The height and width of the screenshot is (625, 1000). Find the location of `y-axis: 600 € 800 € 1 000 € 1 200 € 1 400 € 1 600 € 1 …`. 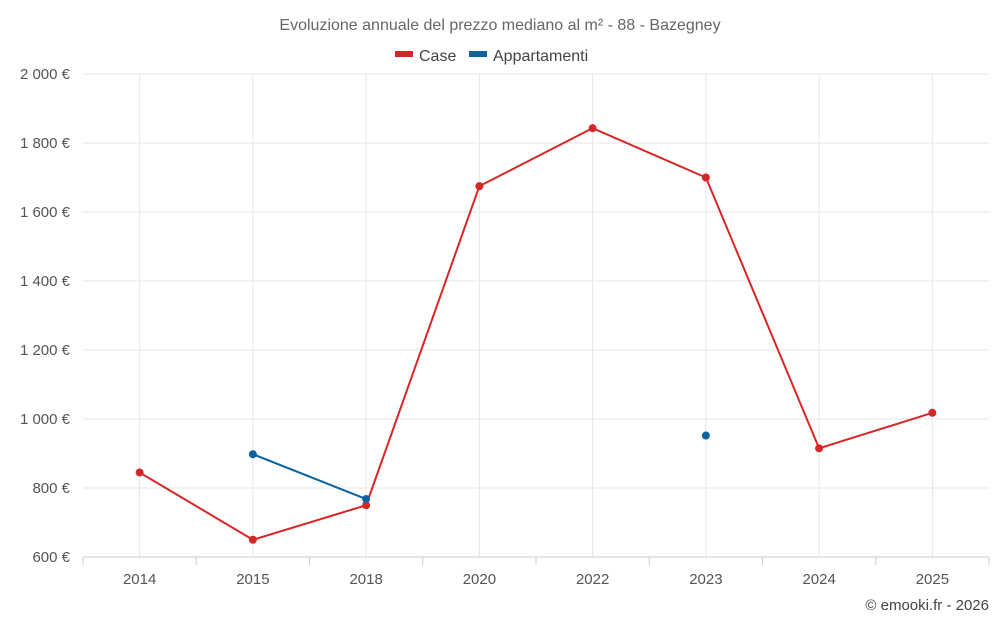

y-axis: 600 € 800 € 1 000 € 1 200 € 1 400 € 1 600 € 1 … is located at coordinates (45, 316).